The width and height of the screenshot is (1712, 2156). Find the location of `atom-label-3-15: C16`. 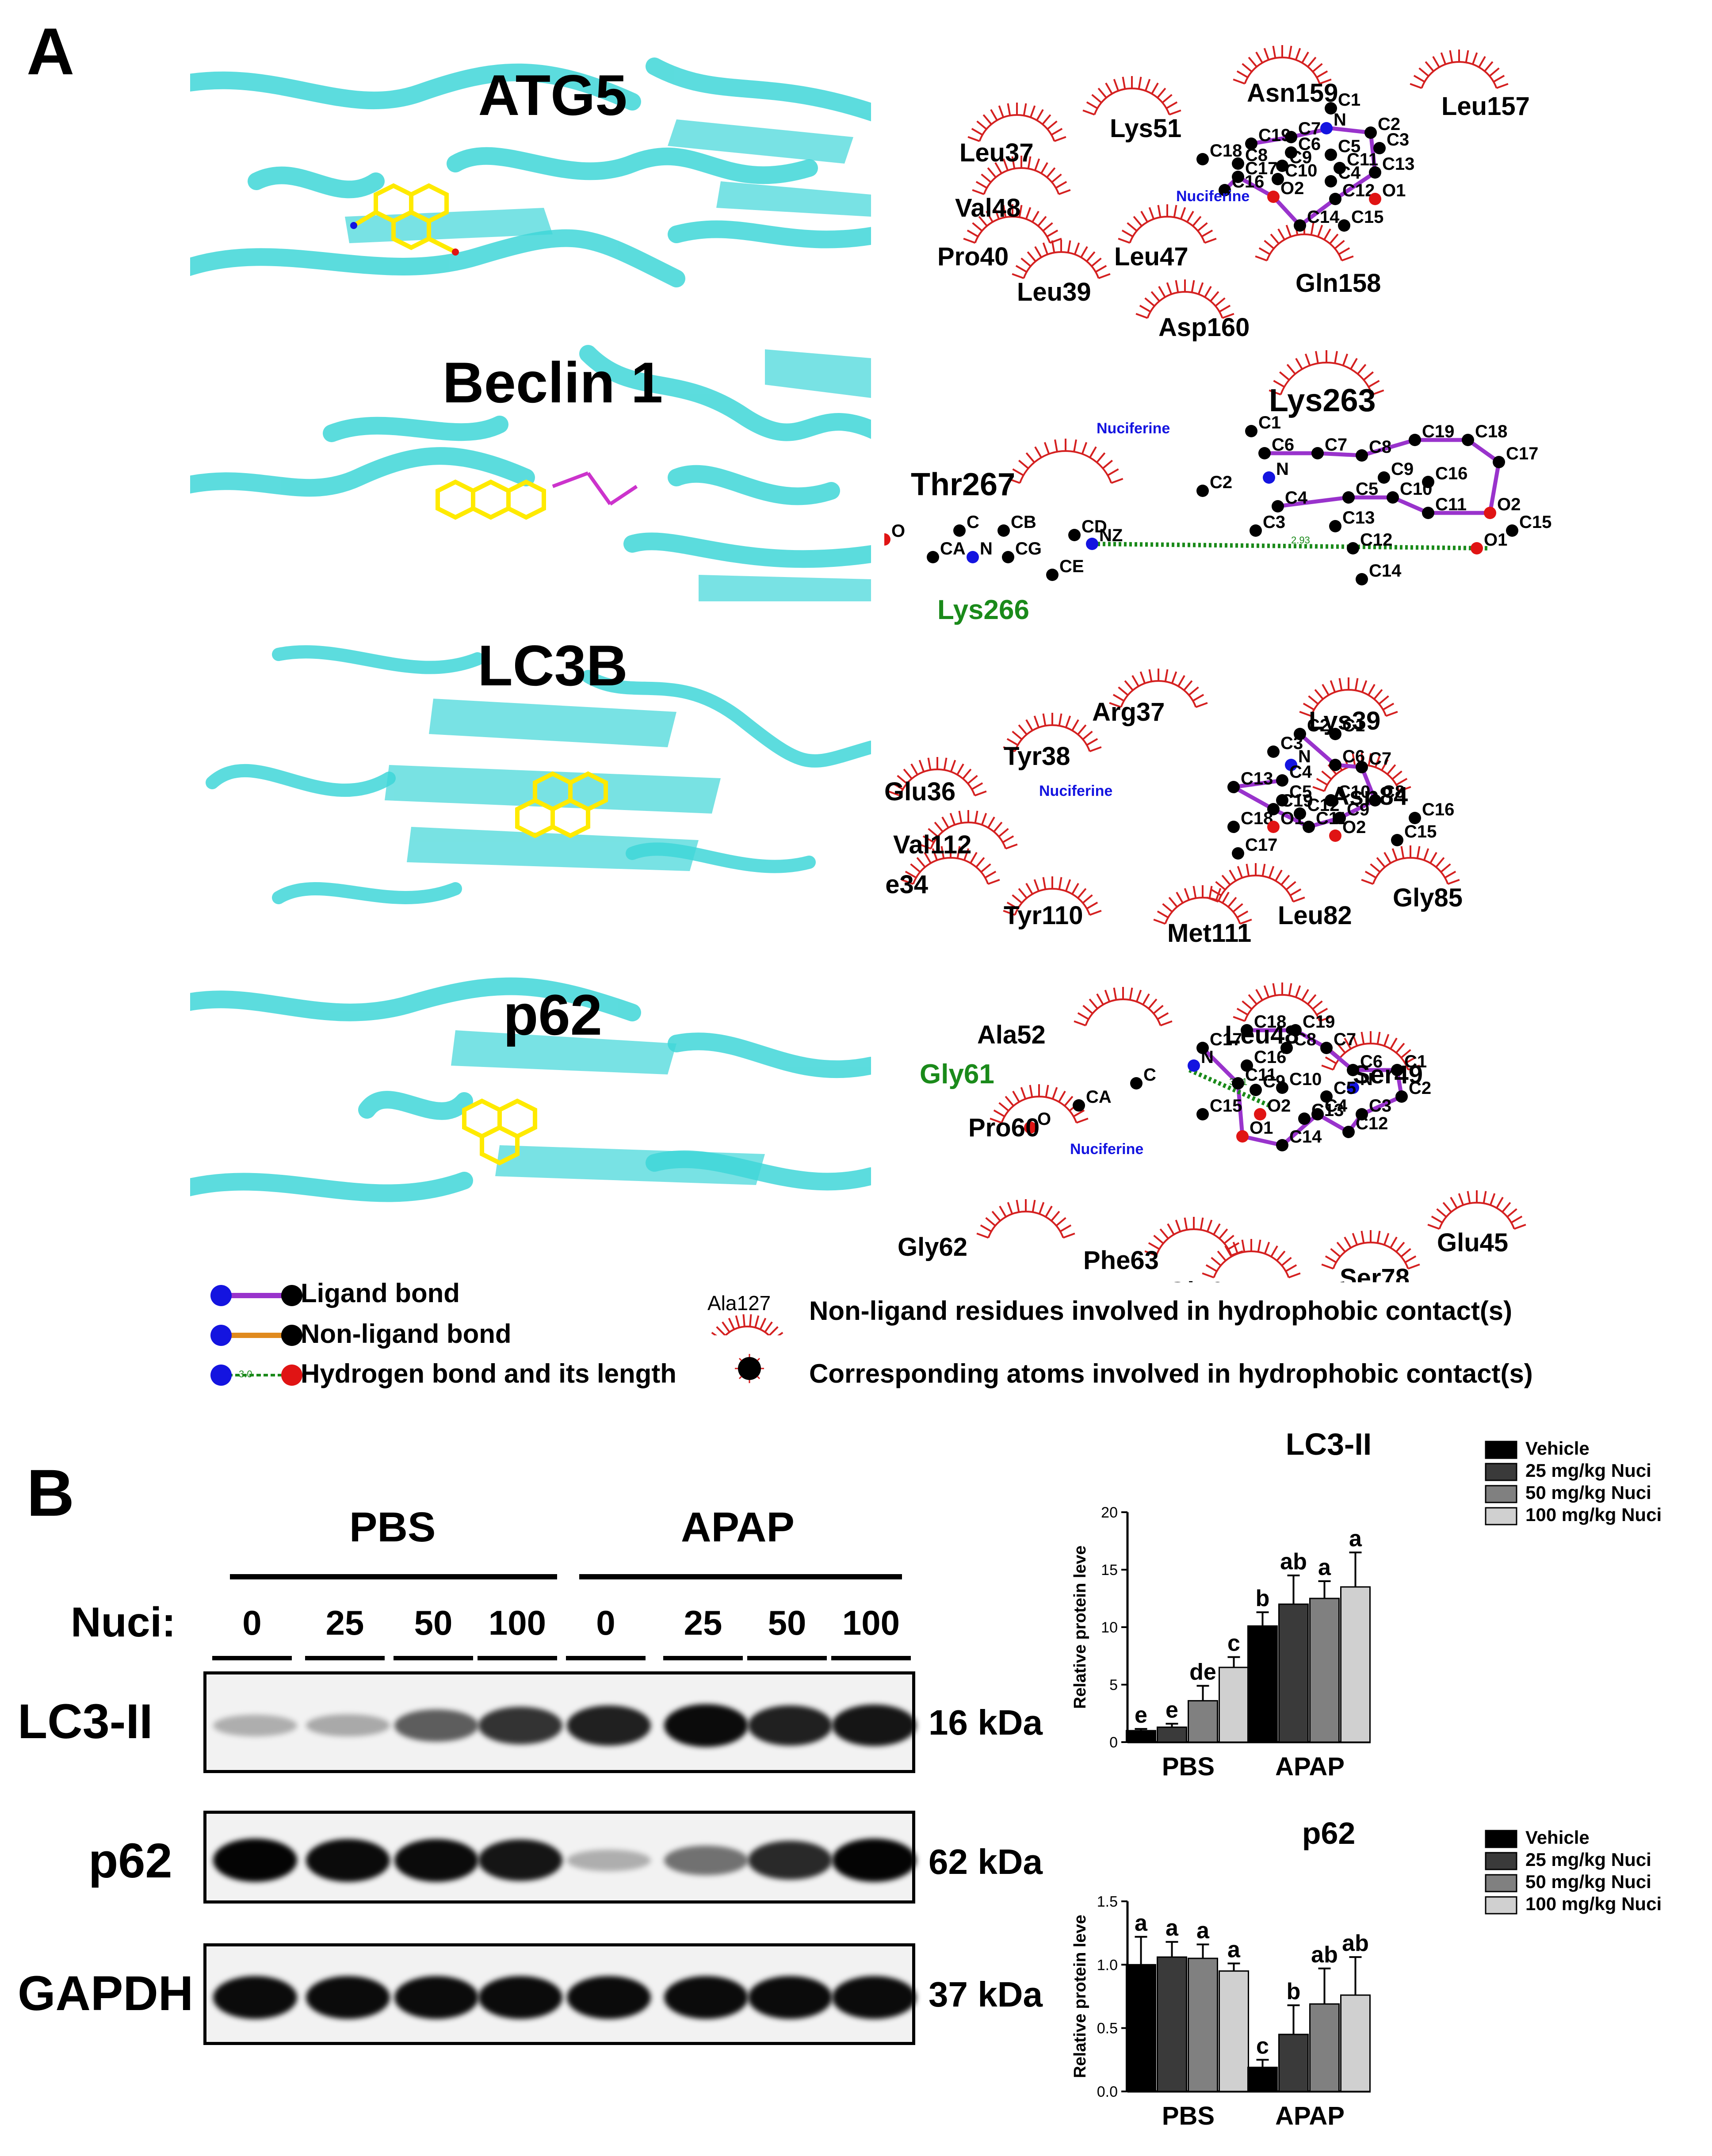

atom-label-3-15: C16 is located at coordinates (1438, 809).